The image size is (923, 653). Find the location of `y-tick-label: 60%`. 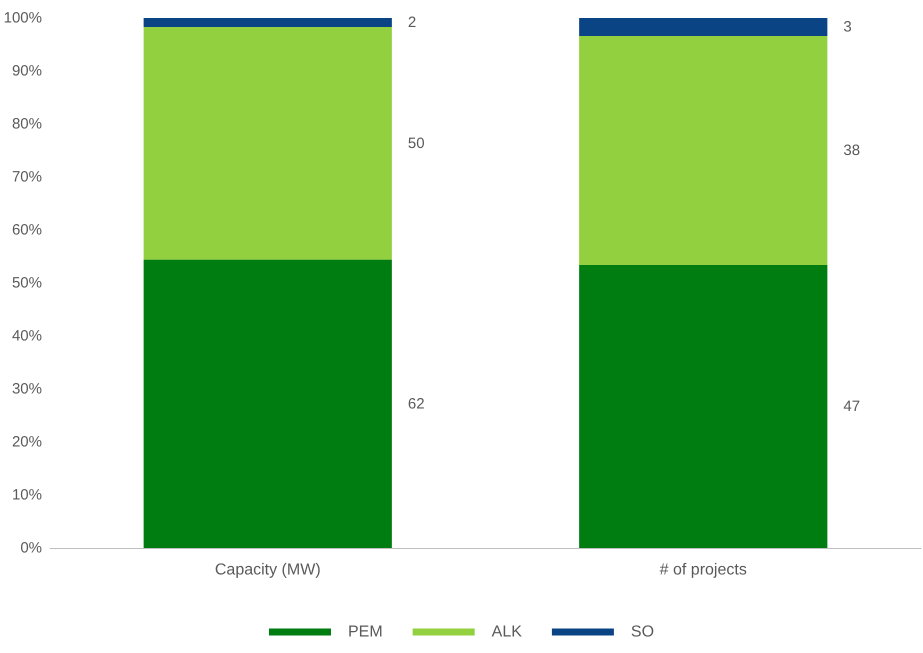

y-tick-label: 60% is located at coordinates (27, 230).